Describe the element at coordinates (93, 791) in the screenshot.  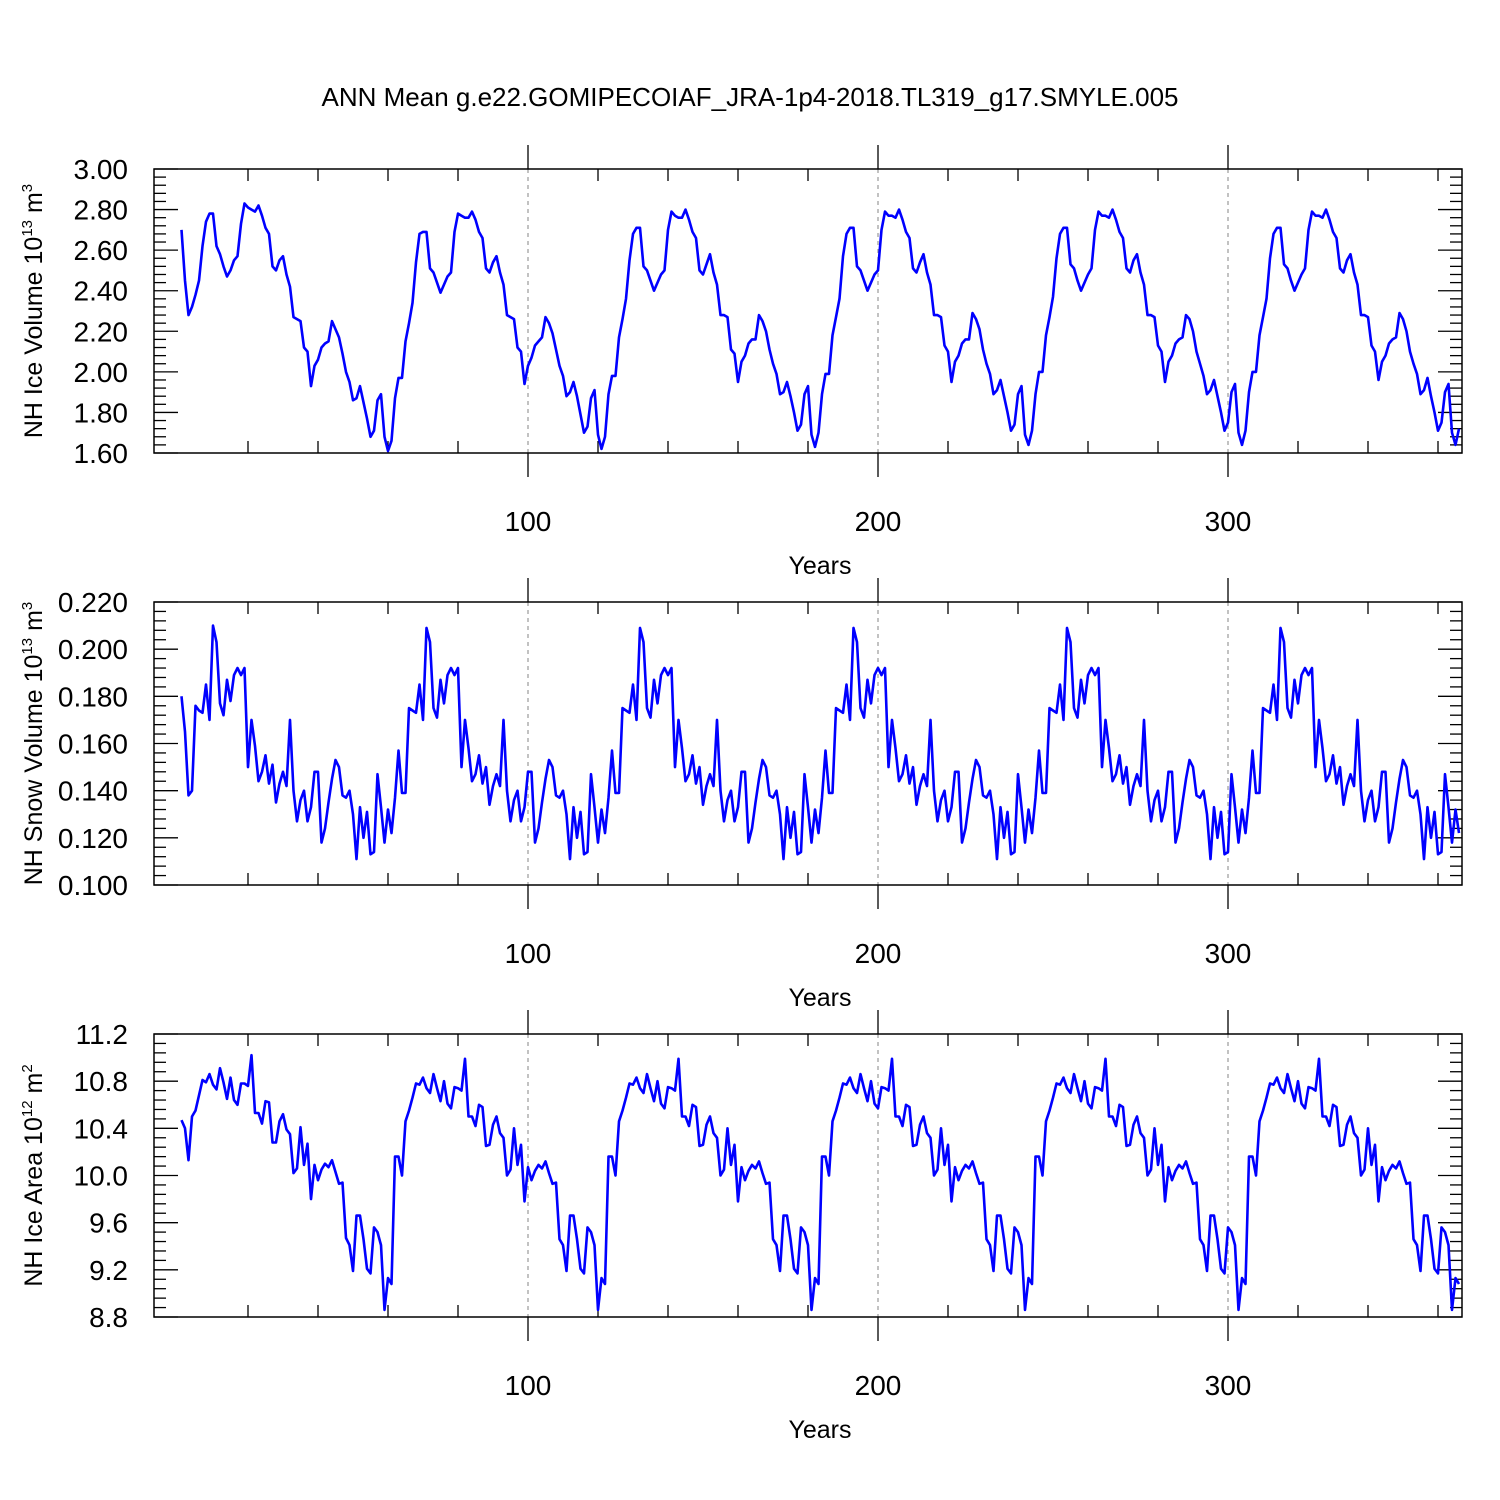
I see `y-tick-label: 0.140` at that location.